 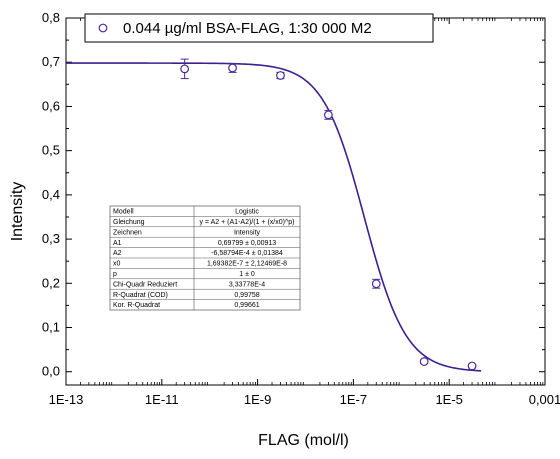 What do you see at coordinates (247, 232) in the screenshot?
I see `table-param-value: Intensity` at bounding box center [247, 232].